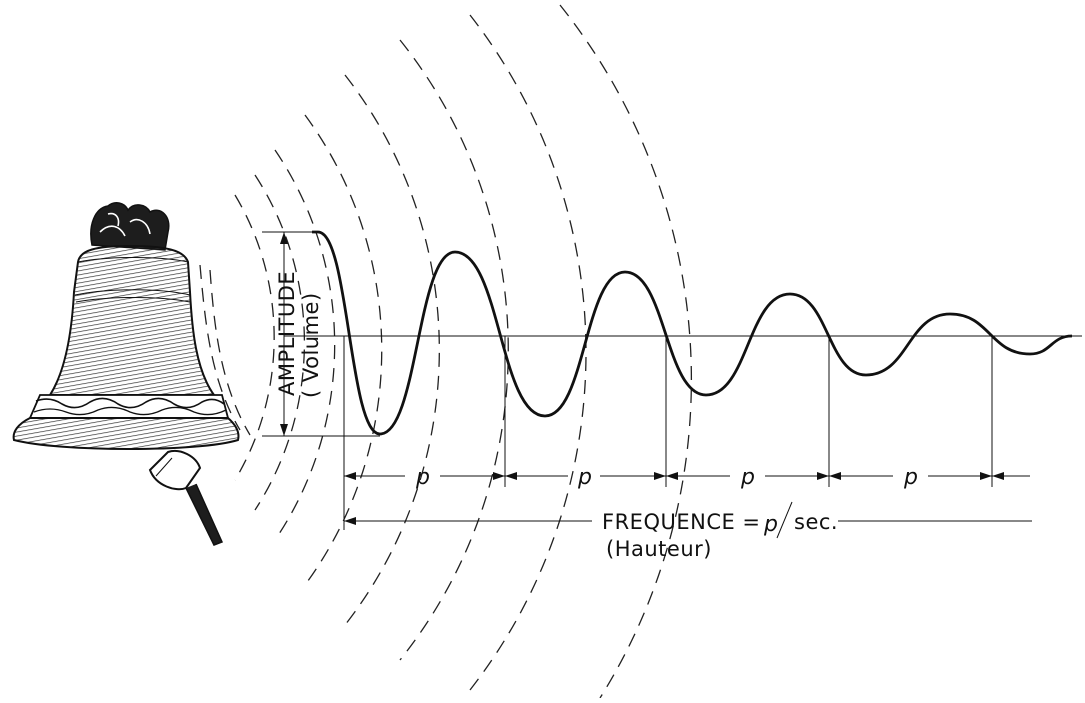 The image size is (1085, 703). What do you see at coordinates (311, 345) in the screenshot?
I see `amplitude-sub-label: ( Volume)` at bounding box center [311, 345].